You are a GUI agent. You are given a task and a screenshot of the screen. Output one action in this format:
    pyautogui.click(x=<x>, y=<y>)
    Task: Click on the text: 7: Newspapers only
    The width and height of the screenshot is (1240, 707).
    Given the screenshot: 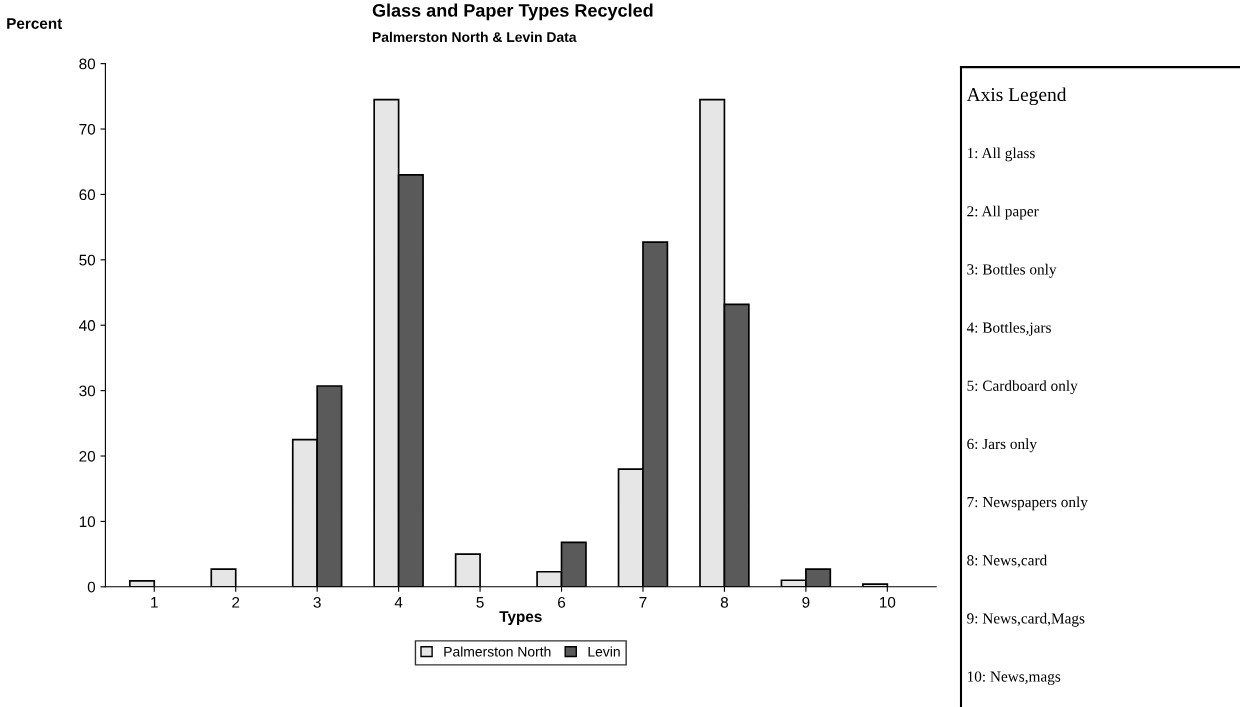 What is the action you would take?
    pyautogui.click(x=1027, y=503)
    